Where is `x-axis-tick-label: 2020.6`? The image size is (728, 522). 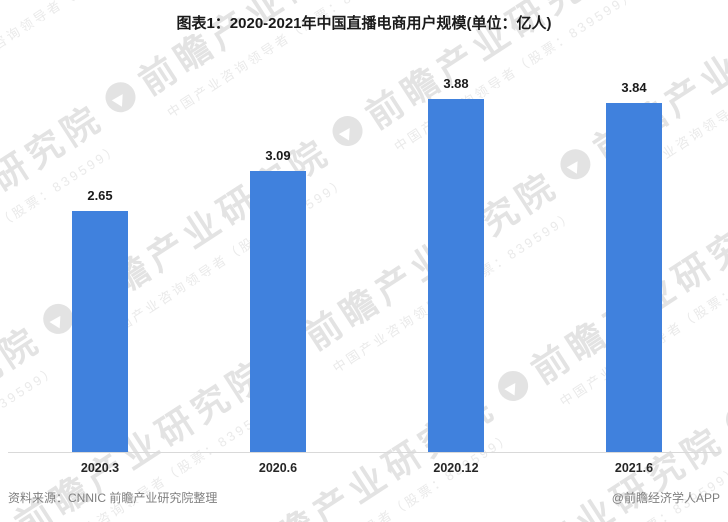
x-axis-tick-label: 2020.6 is located at coordinates (278, 468).